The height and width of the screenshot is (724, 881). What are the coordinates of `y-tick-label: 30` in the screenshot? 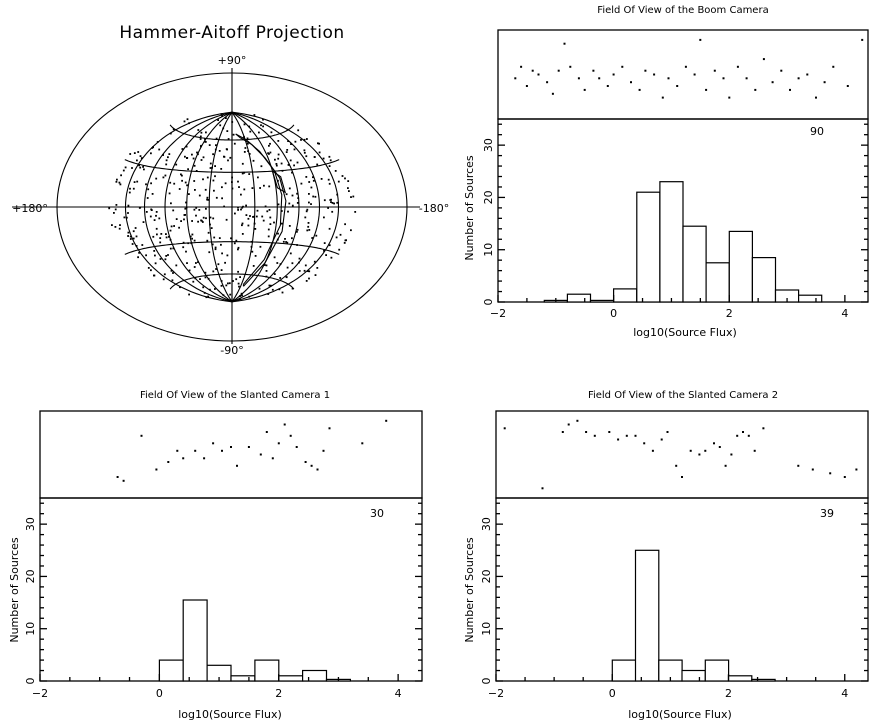 It's located at (30, 524).